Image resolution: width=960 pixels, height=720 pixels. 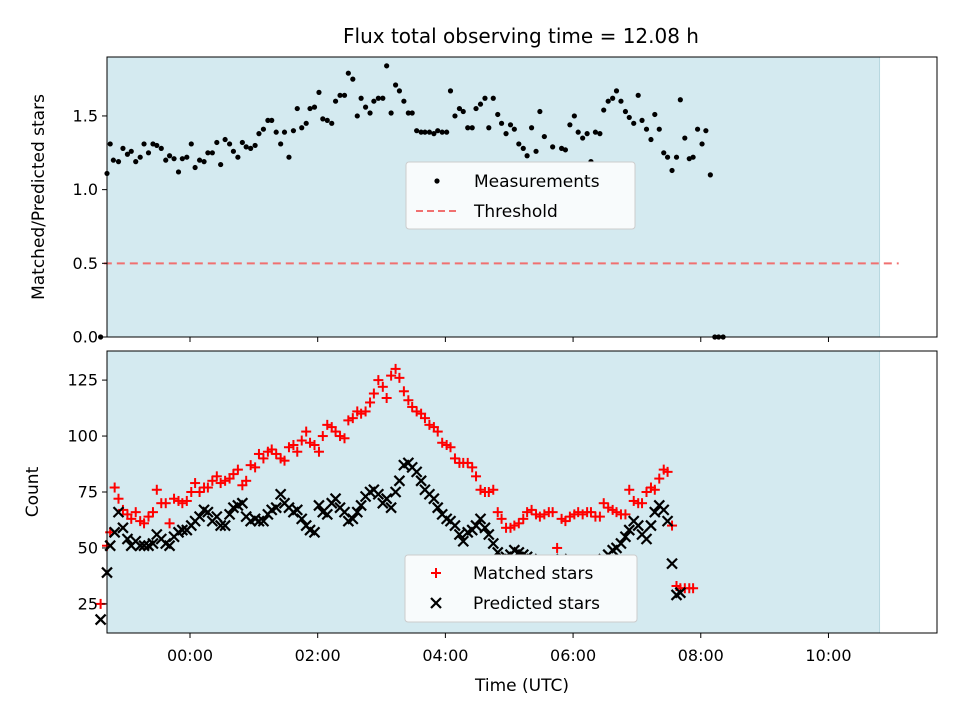 What do you see at coordinates (828, 655) in the screenshot?
I see `x-tick-label: 10:00` at bounding box center [828, 655].